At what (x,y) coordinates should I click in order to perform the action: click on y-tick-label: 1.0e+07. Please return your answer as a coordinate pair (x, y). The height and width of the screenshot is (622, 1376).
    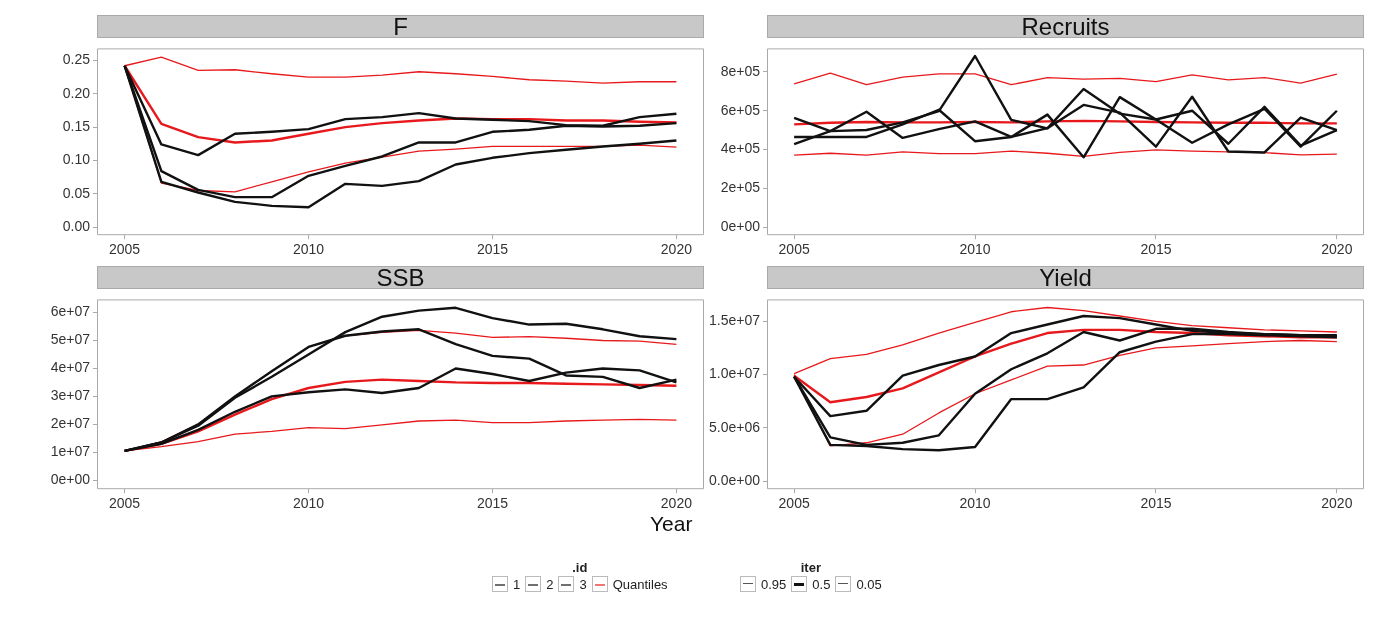
    Looking at the image, I should click on (735, 373).